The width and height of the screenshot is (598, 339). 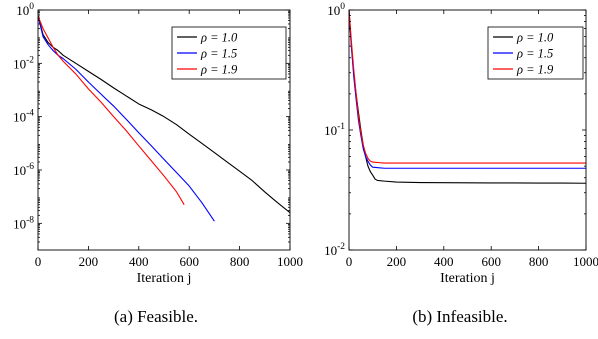 What do you see at coordinates (539, 261) in the screenshot?
I see `x-tick-label-infeasible-4: 800` at bounding box center [539, 261].